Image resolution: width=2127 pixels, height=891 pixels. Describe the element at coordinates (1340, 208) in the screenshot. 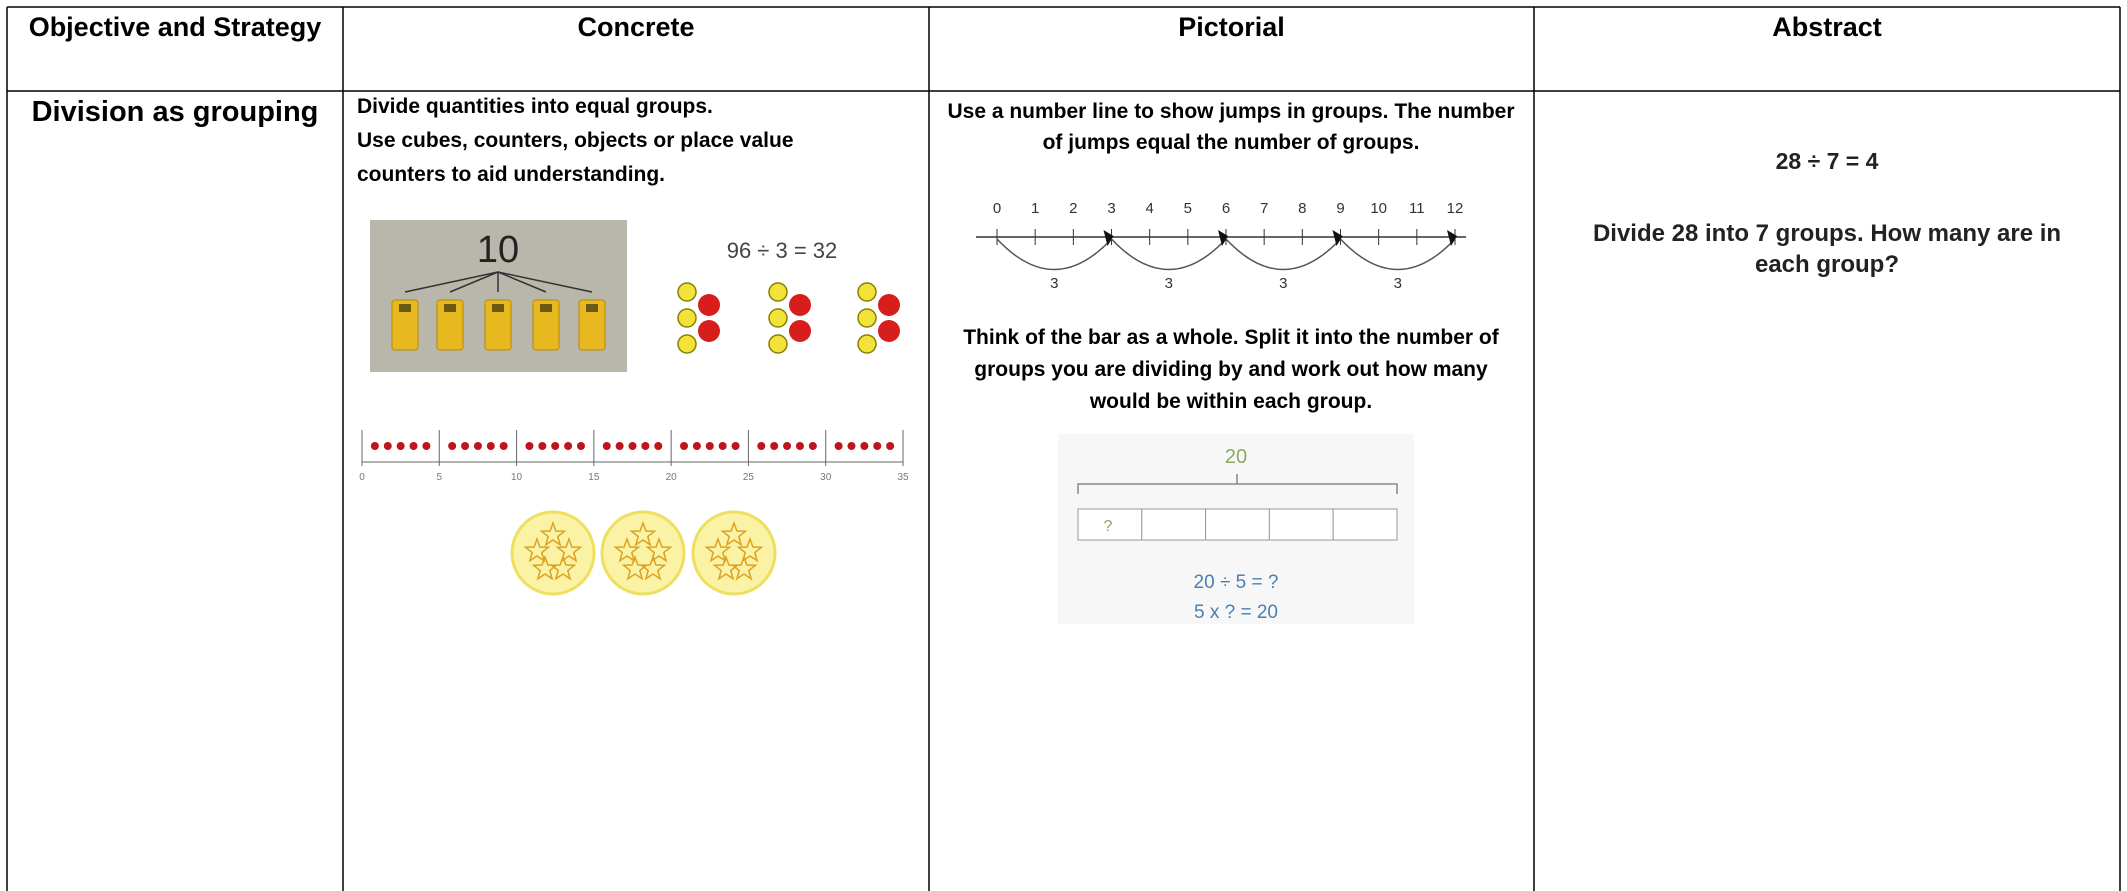

I see `number-line-label: 9` at that location.